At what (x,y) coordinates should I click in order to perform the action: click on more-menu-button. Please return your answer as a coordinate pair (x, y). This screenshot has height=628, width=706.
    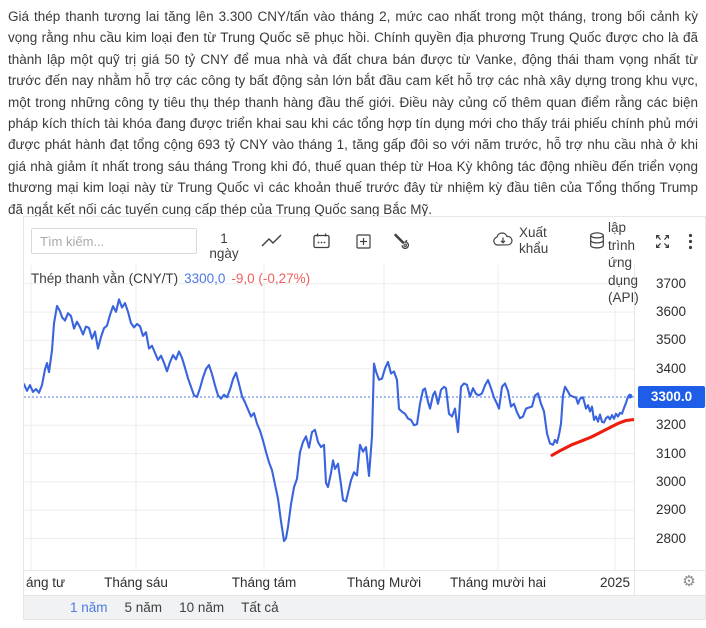
    Looking at the image, I should click on (690, 241).